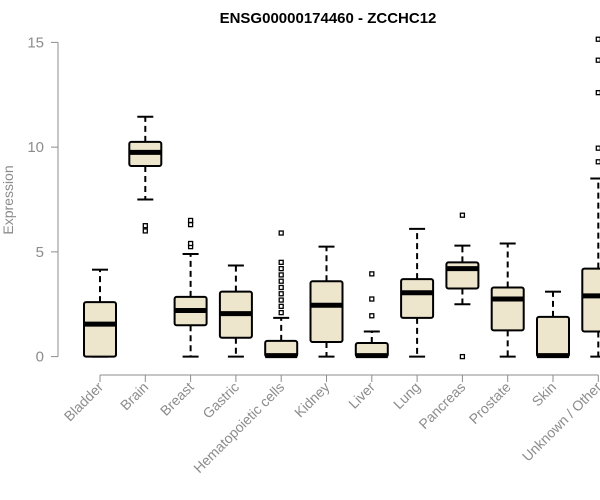 The height and width of the screenshot is (500, 600). I want to click on box-hematopoietic-cells, so click(281, 294).